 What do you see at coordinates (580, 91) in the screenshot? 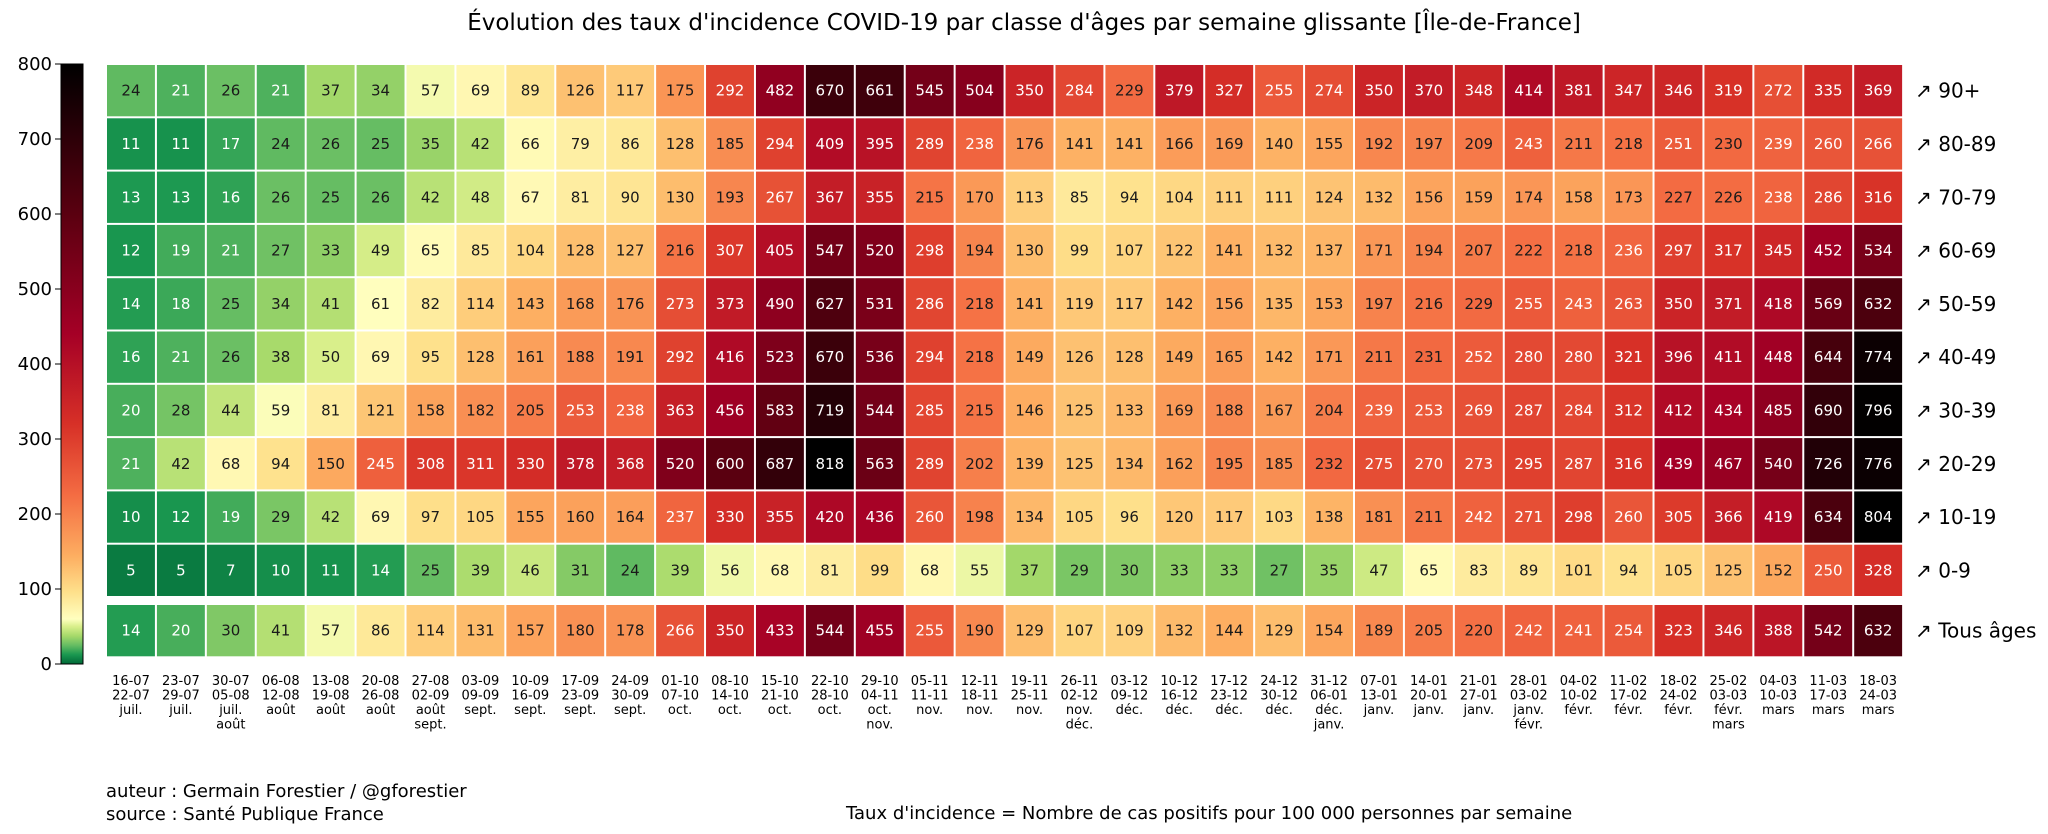
I see `cell-value-label: 126` at bounding box center [580, 91].